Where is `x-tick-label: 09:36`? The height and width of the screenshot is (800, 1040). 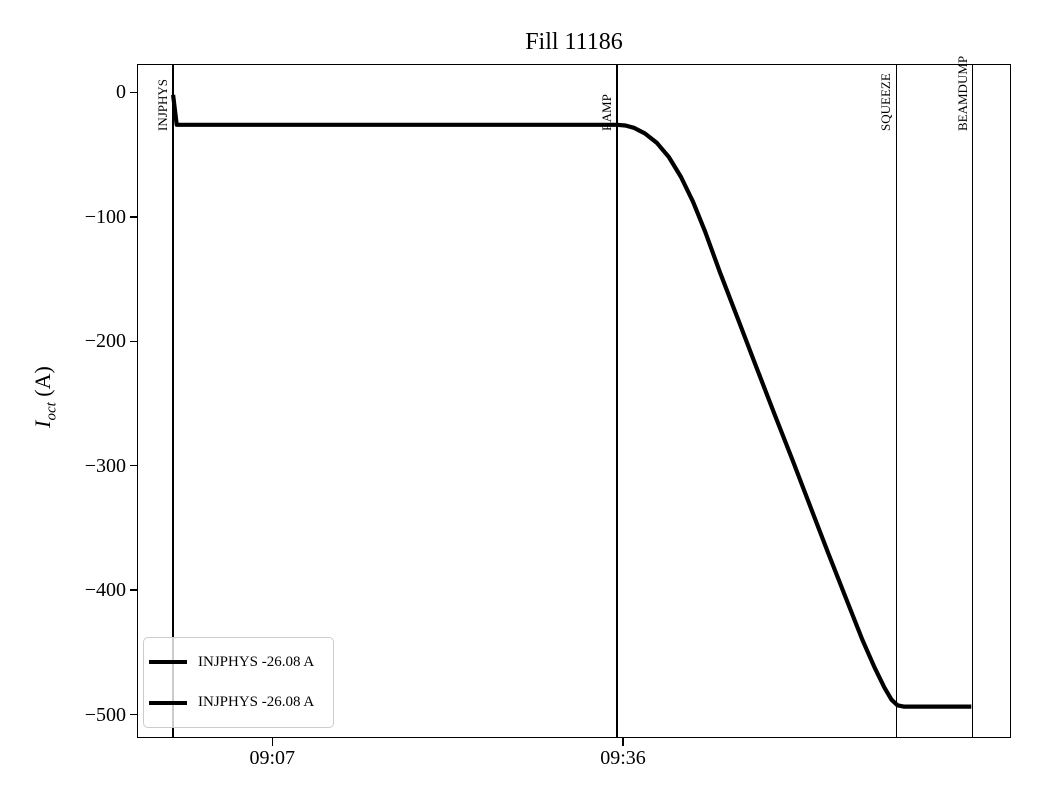
x-tick-label: 09:36 is located at coordinates (623, 758).